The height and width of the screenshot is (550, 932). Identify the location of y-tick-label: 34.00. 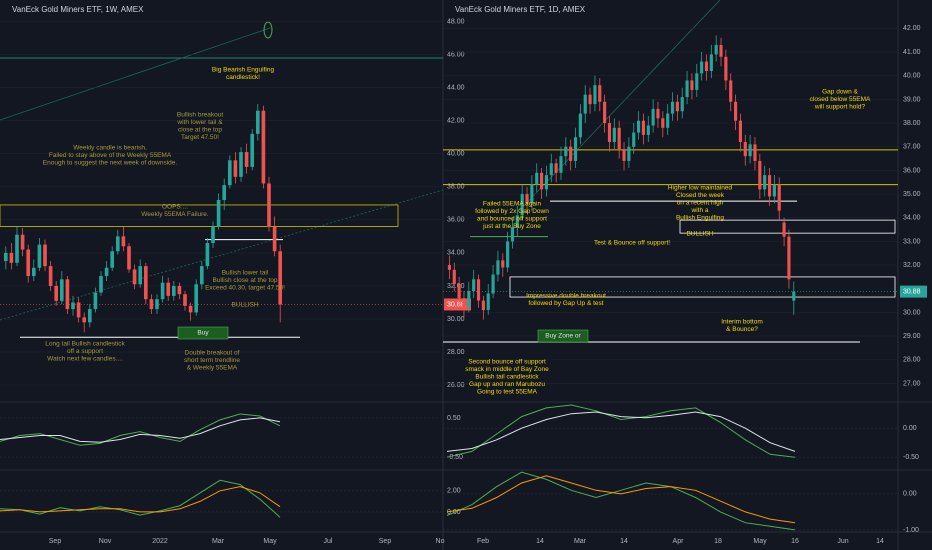
(456, 253).